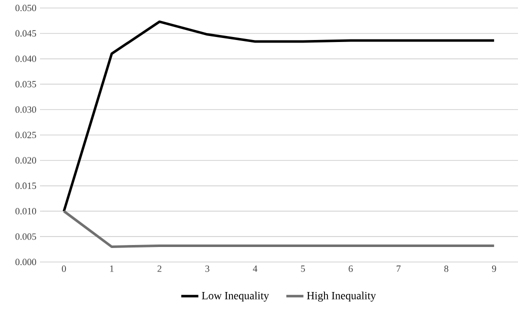 This screenshot has height=324, width=520. I want to click on y-tick-label: 0.025, so click(25, 135).